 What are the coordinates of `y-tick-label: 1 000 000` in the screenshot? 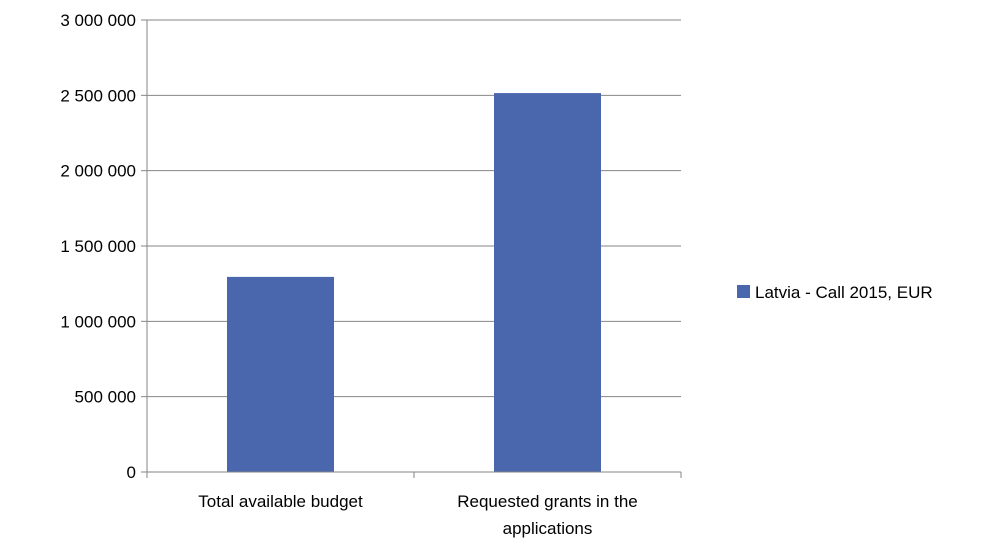 It's located at (98, 321).